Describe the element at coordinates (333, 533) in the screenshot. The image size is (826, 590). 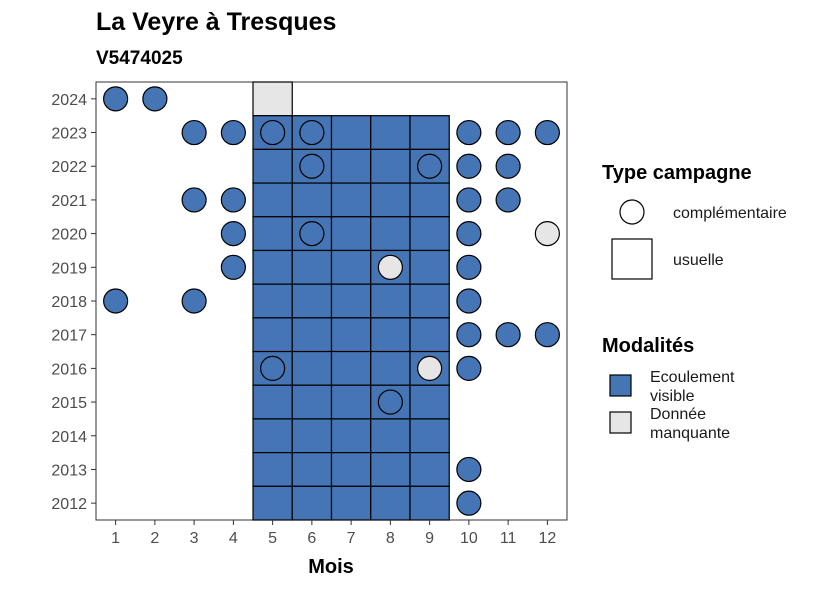
I see `x-axis-ticks: 1 2 3 4 5 6 7 8 9 10 11 12` at that location.